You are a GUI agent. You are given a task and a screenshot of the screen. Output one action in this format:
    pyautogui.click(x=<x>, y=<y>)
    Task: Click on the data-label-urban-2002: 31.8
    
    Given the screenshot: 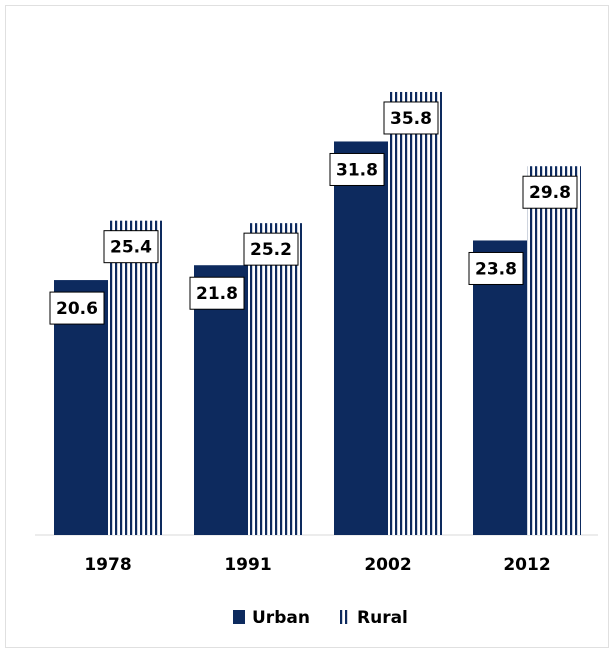 What is the action you would take?
    pyautogui.click(x=357, y=169)
    